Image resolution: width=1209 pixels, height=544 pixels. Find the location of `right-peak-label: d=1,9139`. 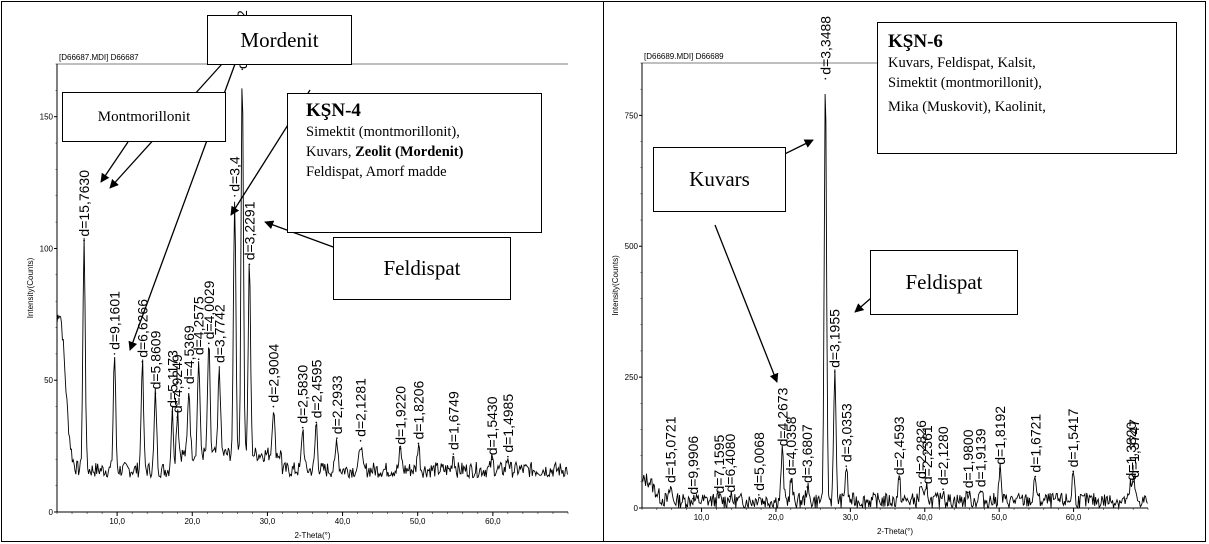

right-peak-label: d=1,9139 is located at coordinates (981, 457).